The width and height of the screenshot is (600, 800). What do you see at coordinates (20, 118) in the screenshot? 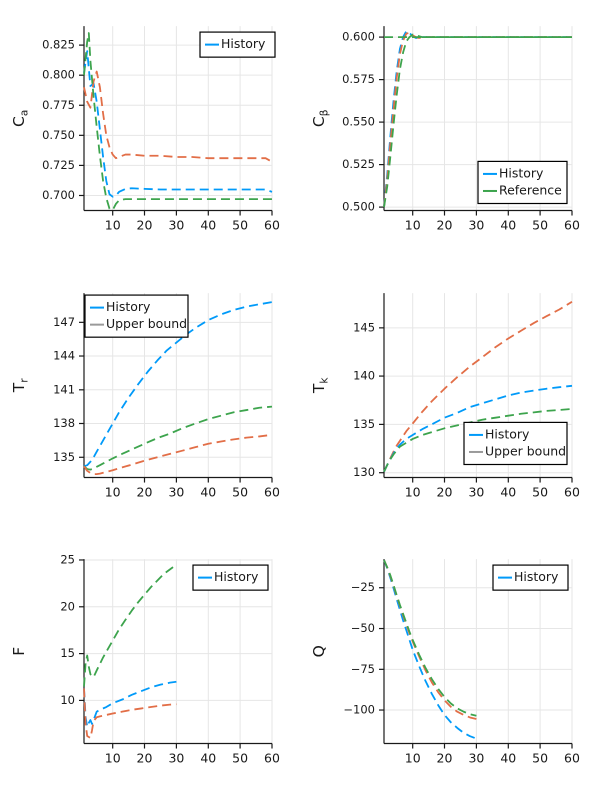
I see `y-axis-label: Ca` at bounding box center [20, 118].